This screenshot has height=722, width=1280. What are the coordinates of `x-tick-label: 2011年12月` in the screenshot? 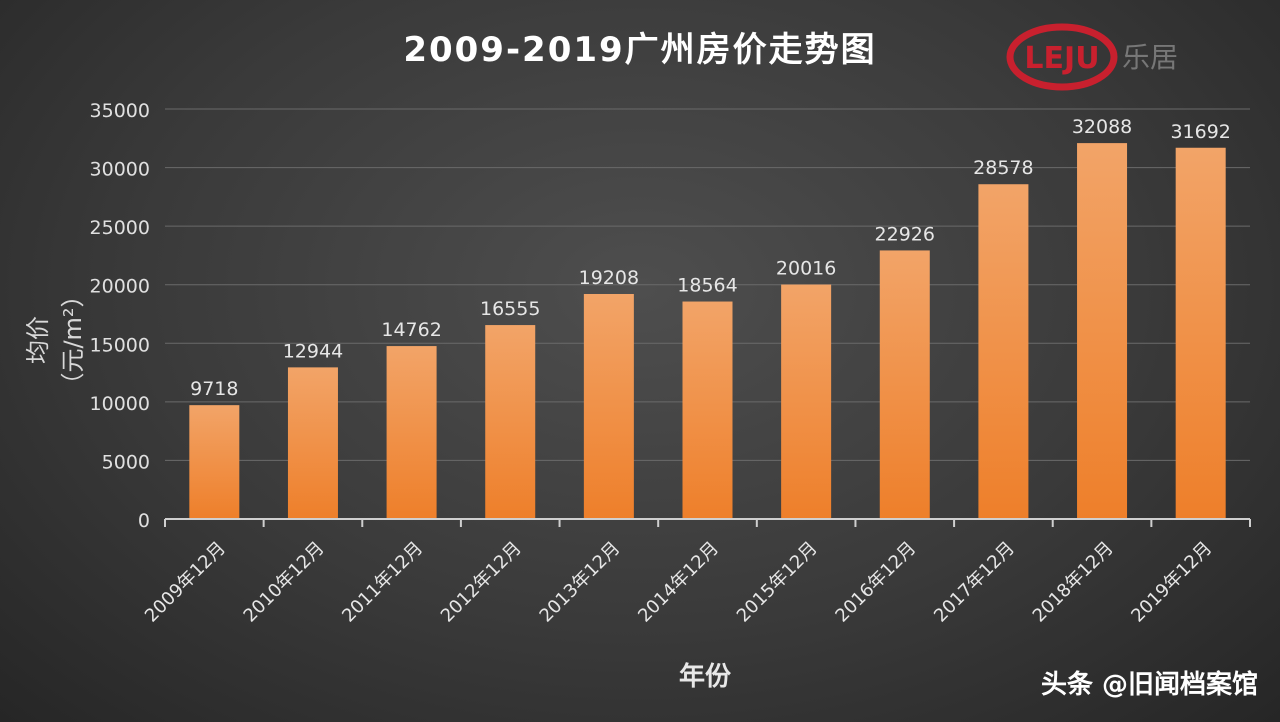 It's located at (382, 582).